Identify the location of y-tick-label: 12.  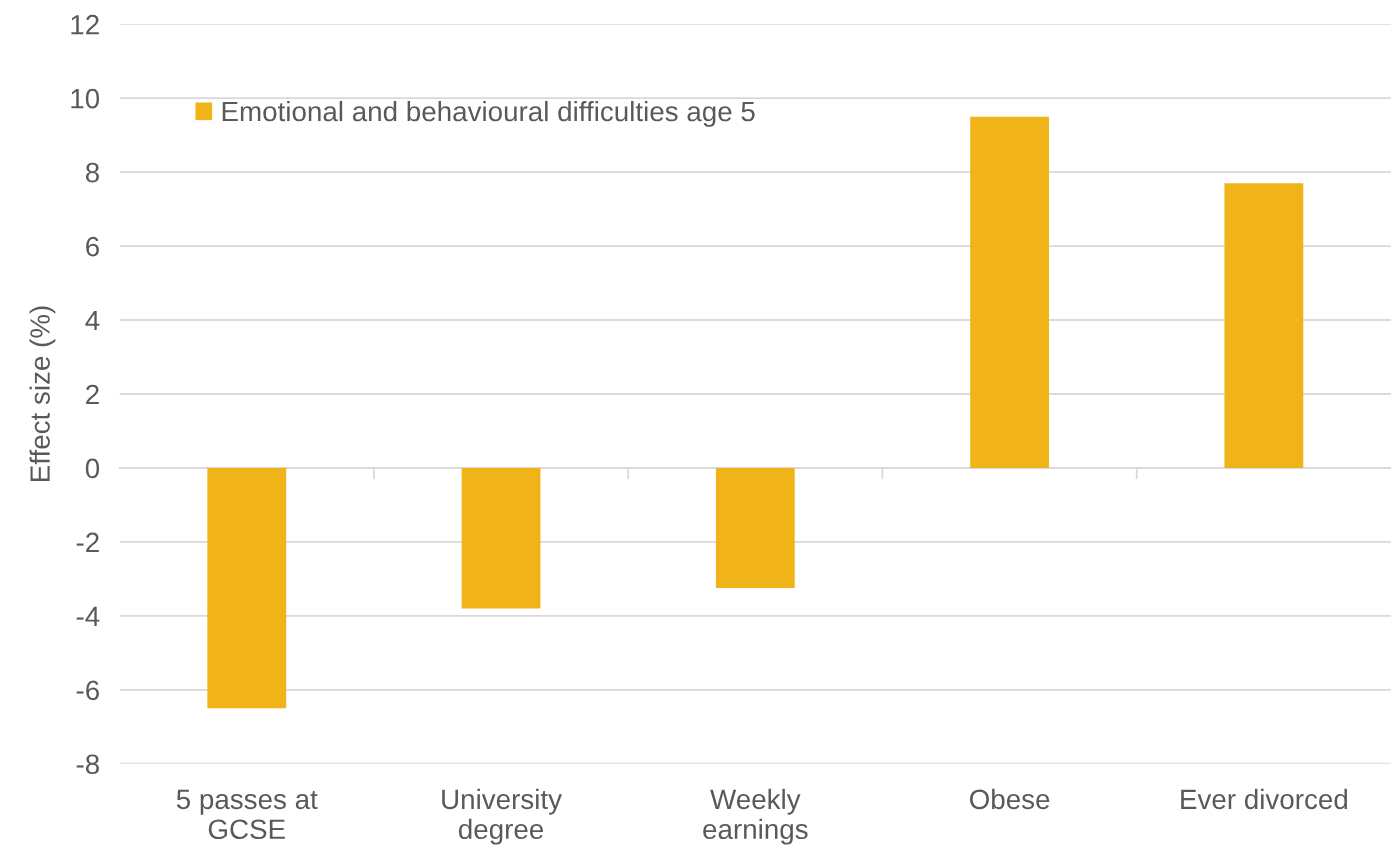
(85, 24).